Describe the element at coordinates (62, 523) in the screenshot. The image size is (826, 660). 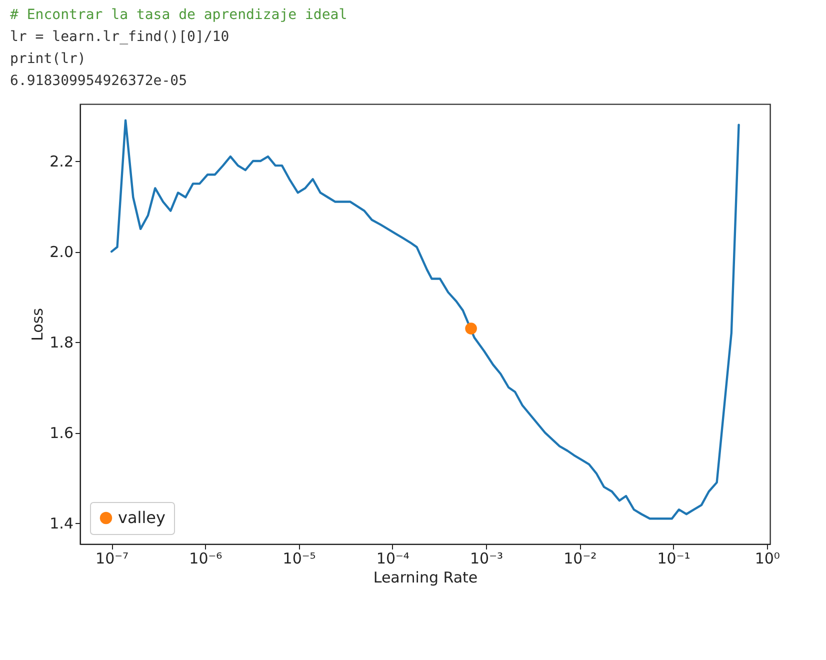
I see `y-tick-label: 1.4` at that location.